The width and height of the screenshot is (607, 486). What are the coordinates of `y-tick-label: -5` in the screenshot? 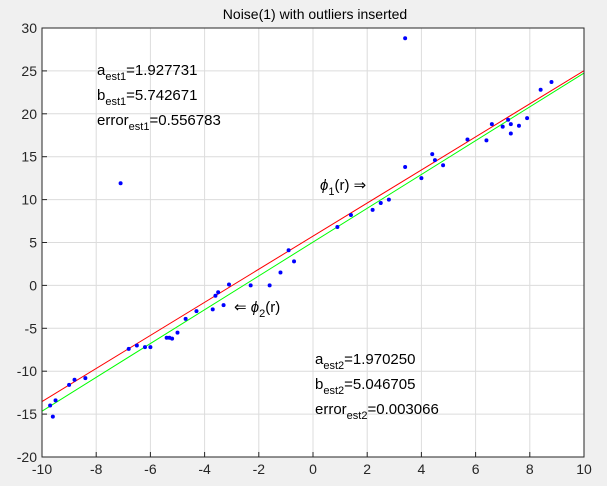 It's located at (31, 328).